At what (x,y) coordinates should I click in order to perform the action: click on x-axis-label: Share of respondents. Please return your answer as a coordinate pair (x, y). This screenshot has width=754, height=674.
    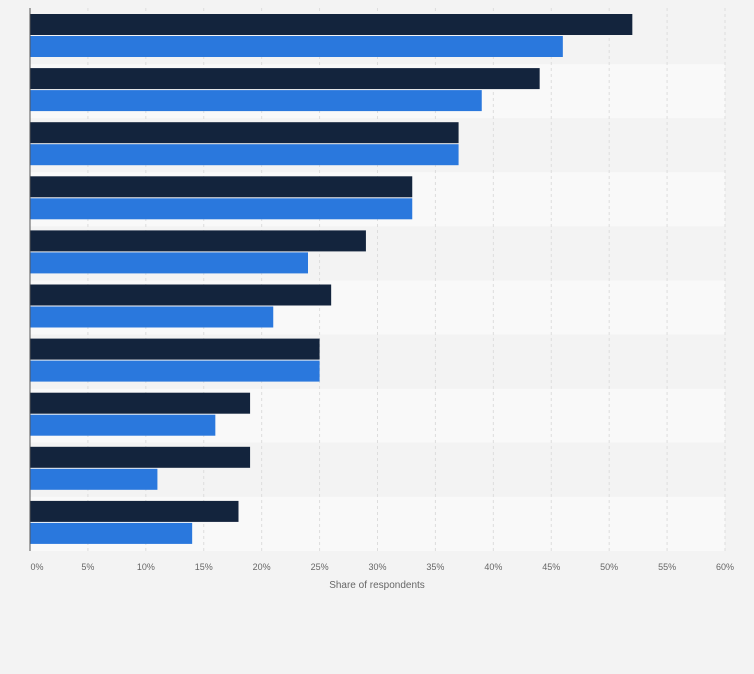
    Looking at the image, I should click on (377, 585).